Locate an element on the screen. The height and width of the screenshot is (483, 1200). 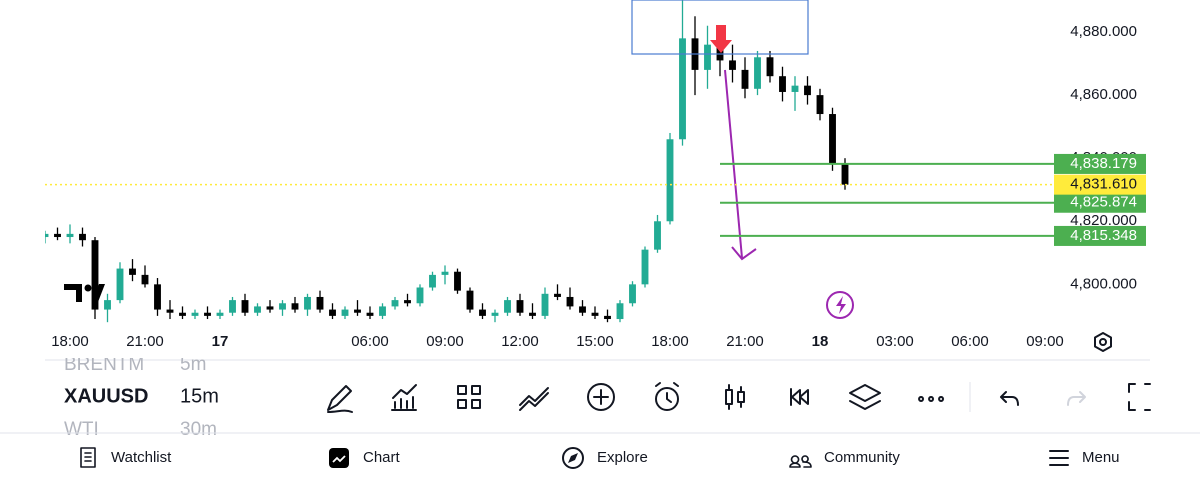
symbol-picker: BRENTM 5m XAUUSD 15m WTI 30m is located at coordinates (141, 397).